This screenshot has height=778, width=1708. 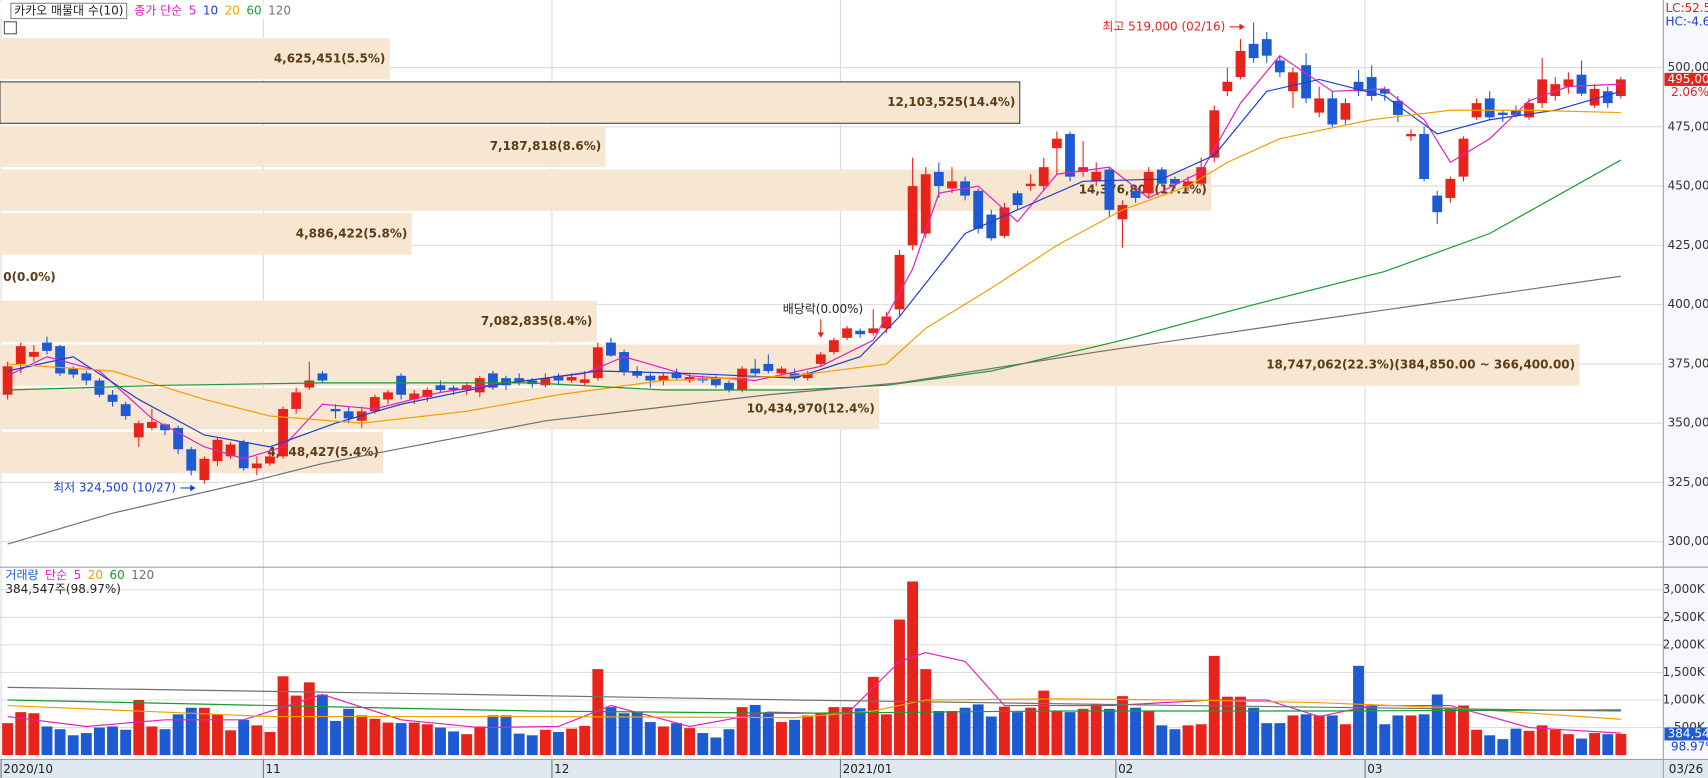 What do you see at coordinates (1688, 126) in the screenshot?
I see `y-tick-label: 475,000` at bounding box center [1688, 126].